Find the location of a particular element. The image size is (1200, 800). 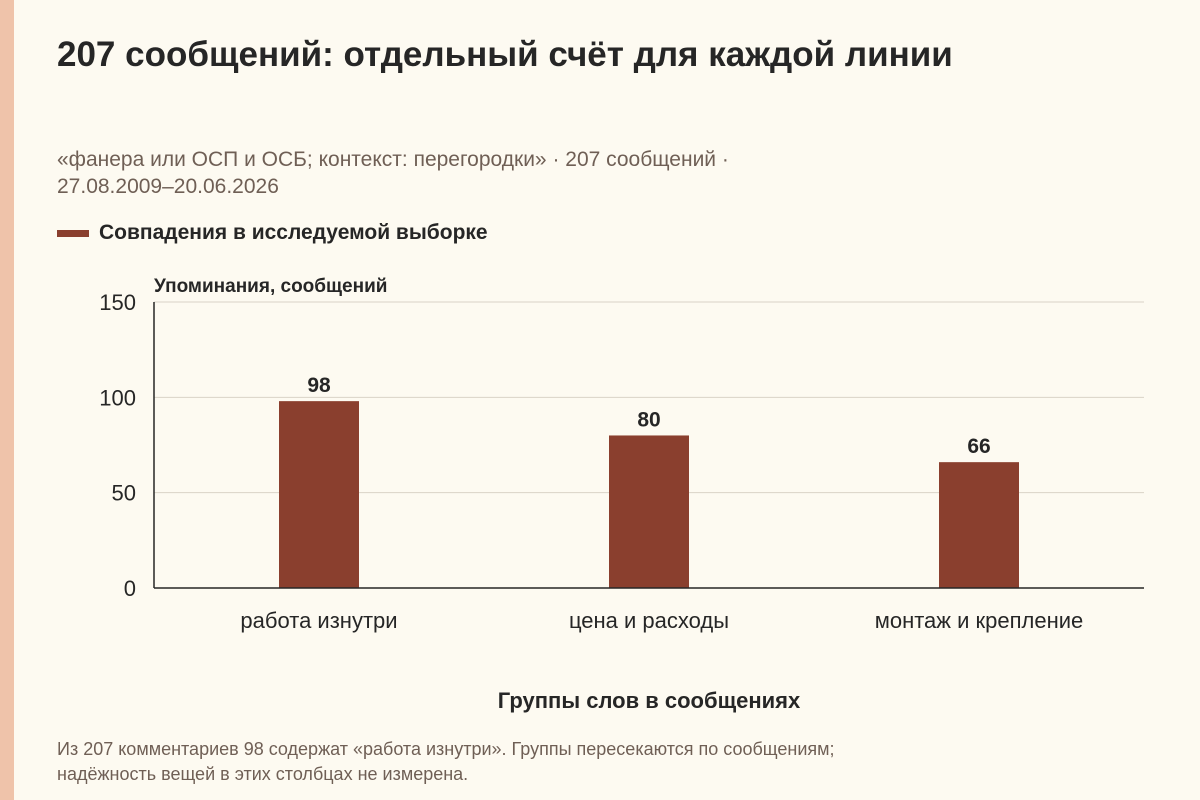

x-tick-label: работа изнутри is located at coordinates (318, 620).